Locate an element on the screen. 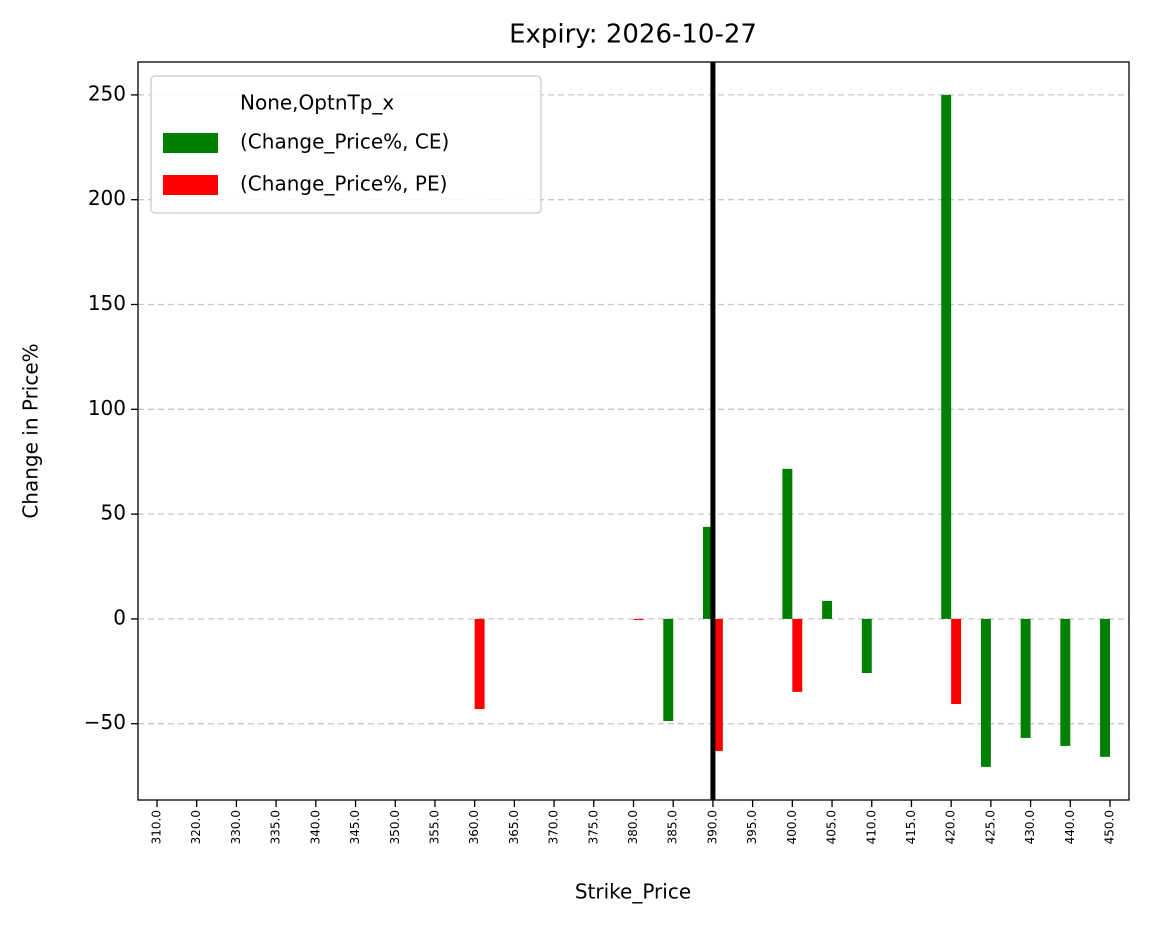  x-tick-label: 350.0 is located at coordinates (395, 827).